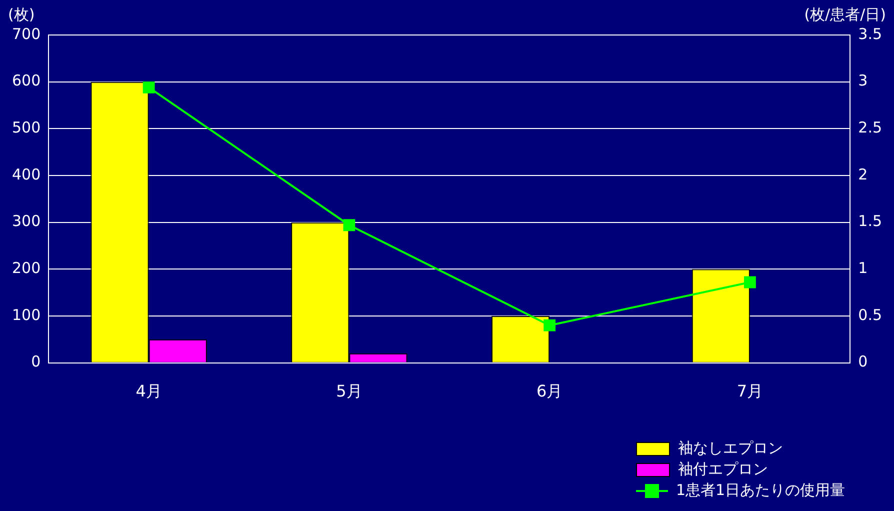 Image resolution: width=894 pixels, height=511 pixels. I want to click on x-tick-label: 4月, so click(149, 391).